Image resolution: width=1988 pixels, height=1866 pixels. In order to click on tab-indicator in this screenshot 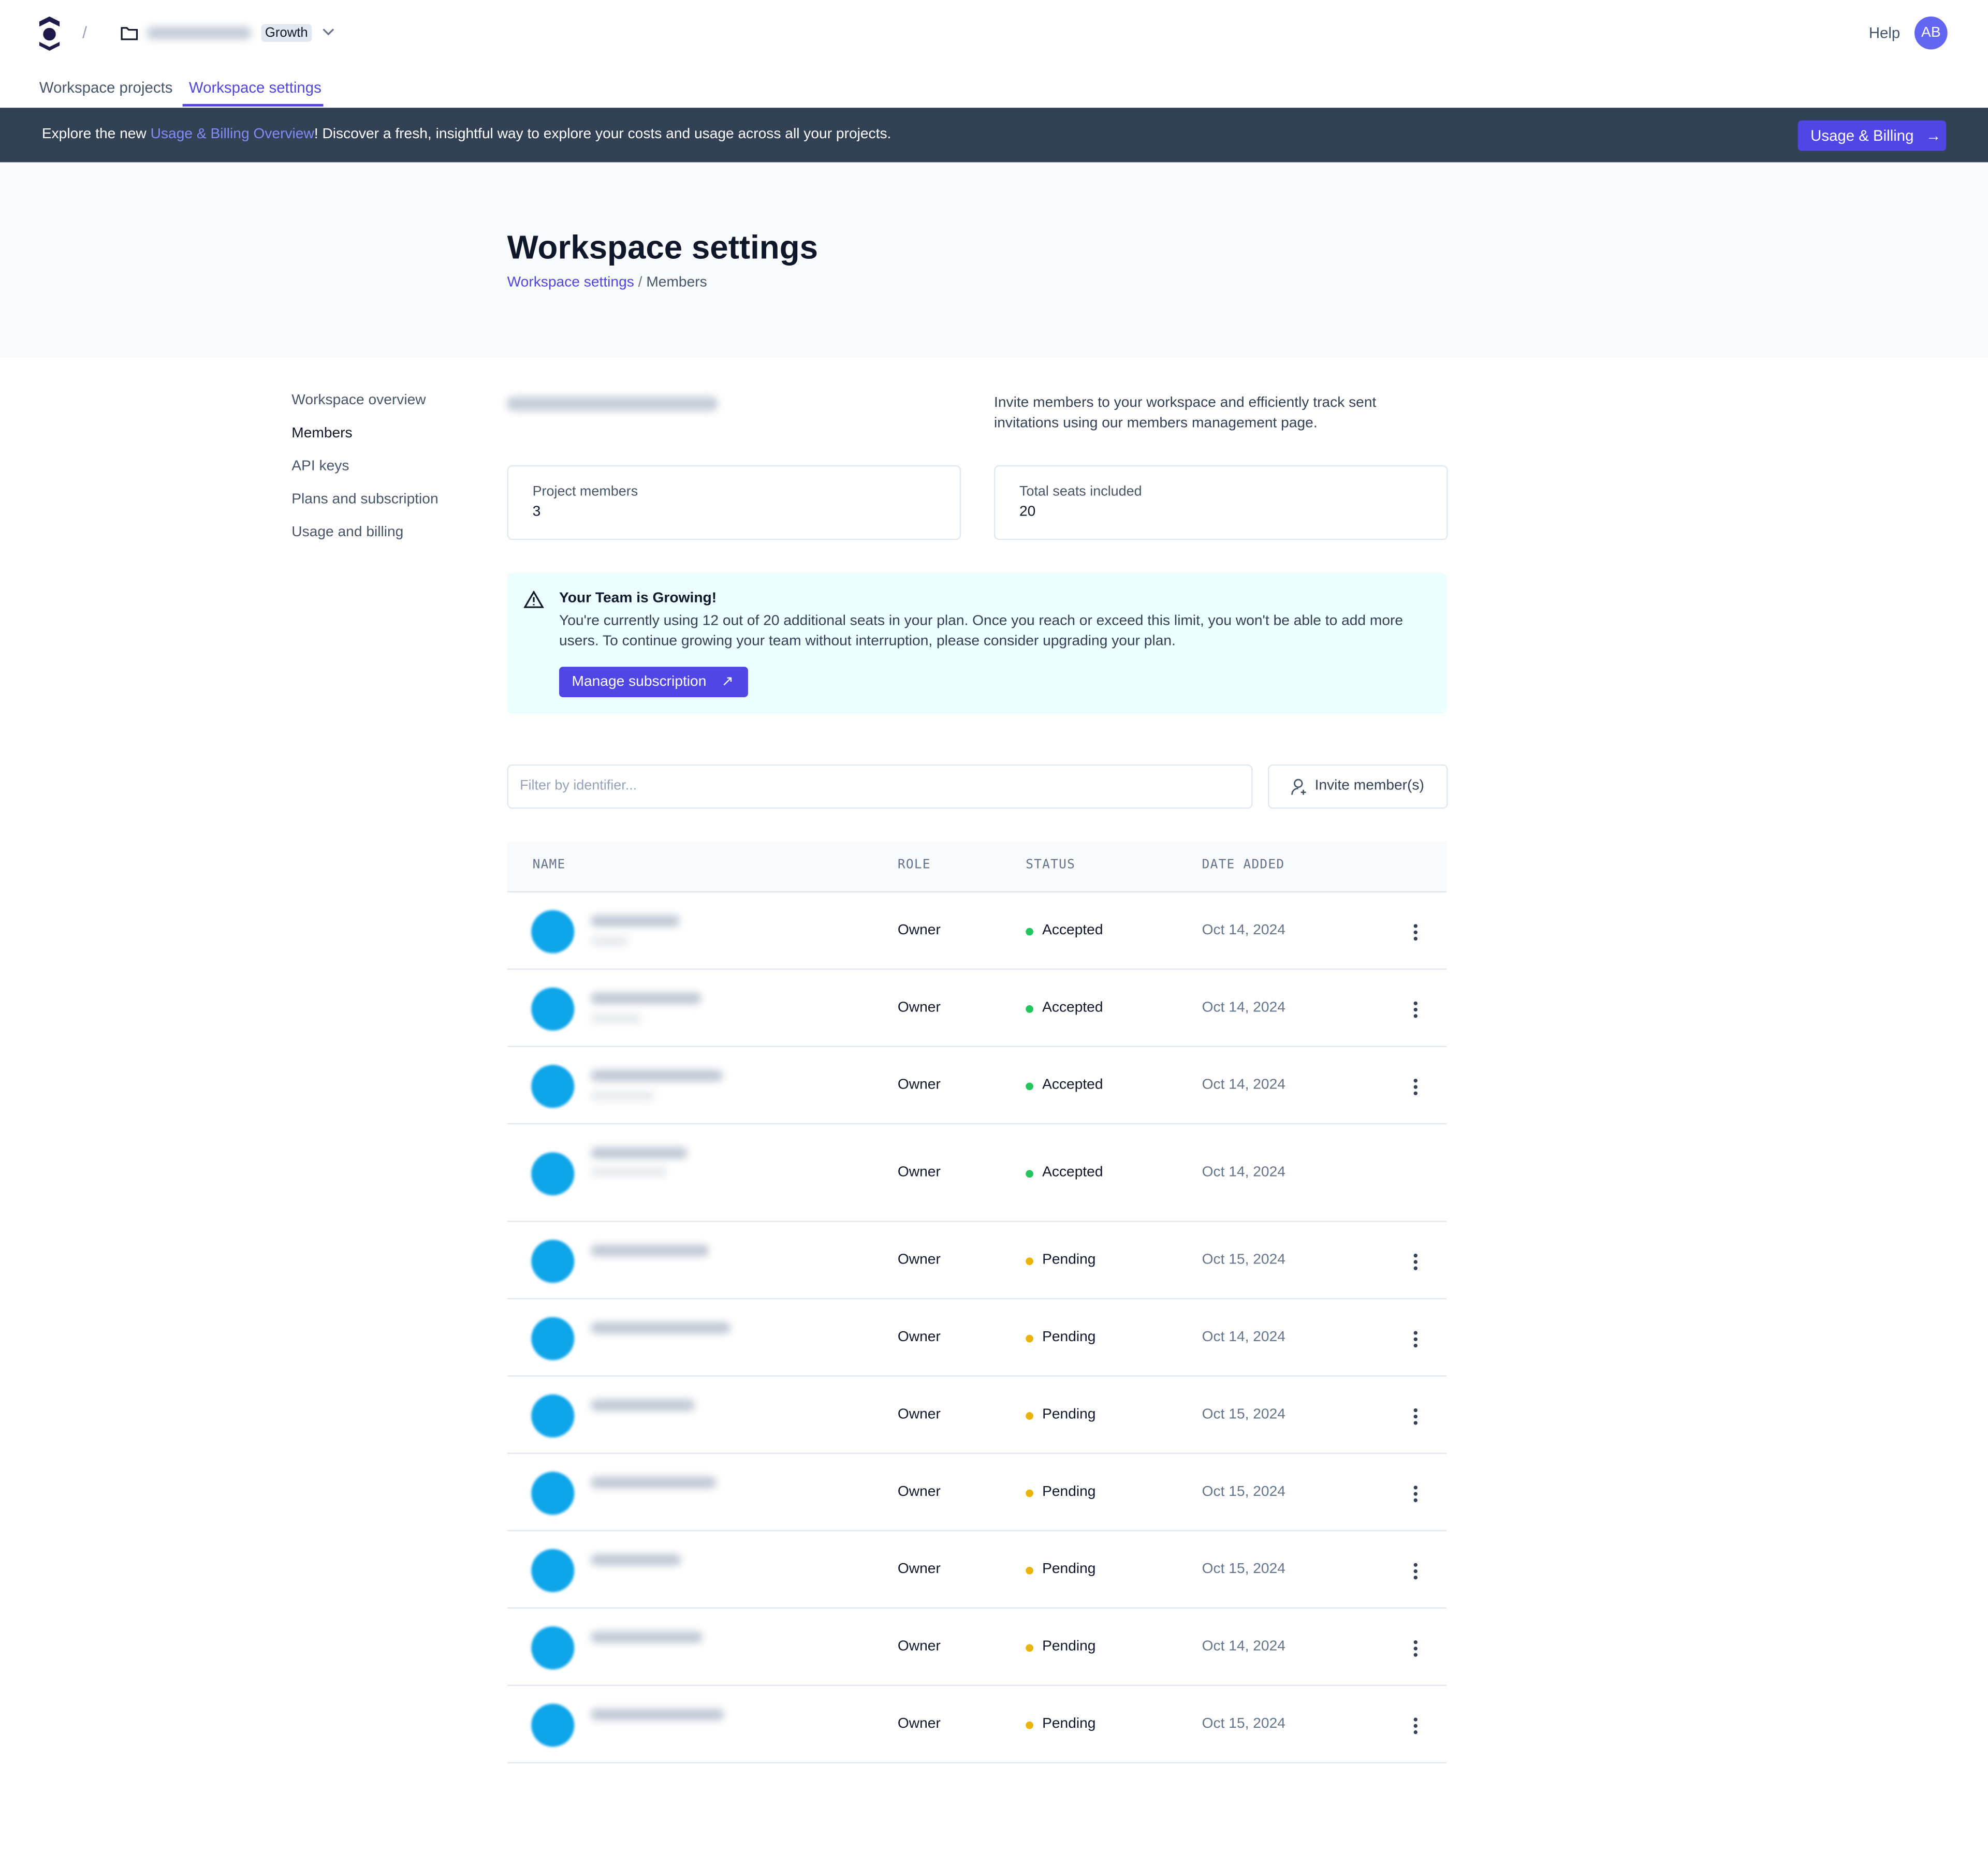, I will do `click(253, 105)`.